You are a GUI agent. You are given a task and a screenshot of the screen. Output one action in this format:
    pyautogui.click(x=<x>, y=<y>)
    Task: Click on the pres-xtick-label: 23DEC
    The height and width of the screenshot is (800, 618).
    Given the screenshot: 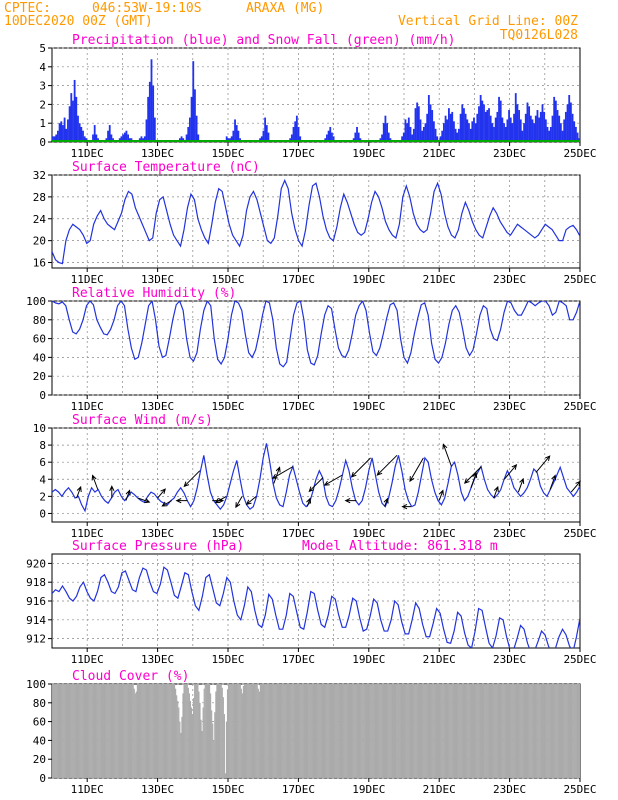 What is the action you would take?
    pyautogui.click(x=509, y=659)
    